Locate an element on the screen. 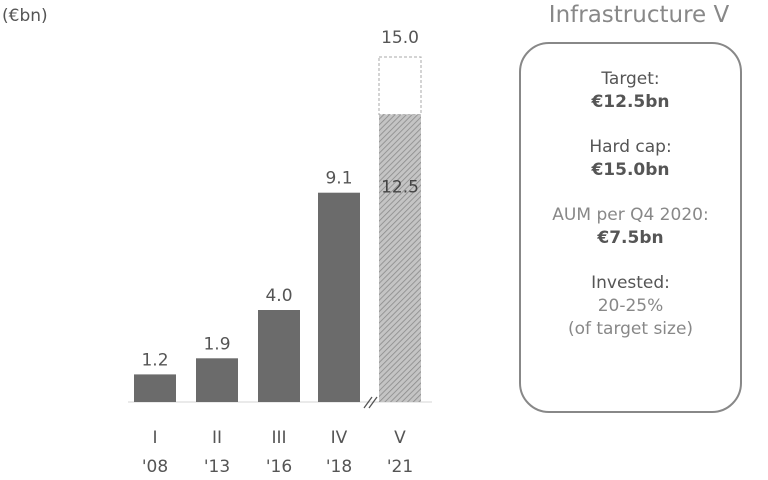  hardcap-value: €15.0bn is located at coordinates (630, 170).